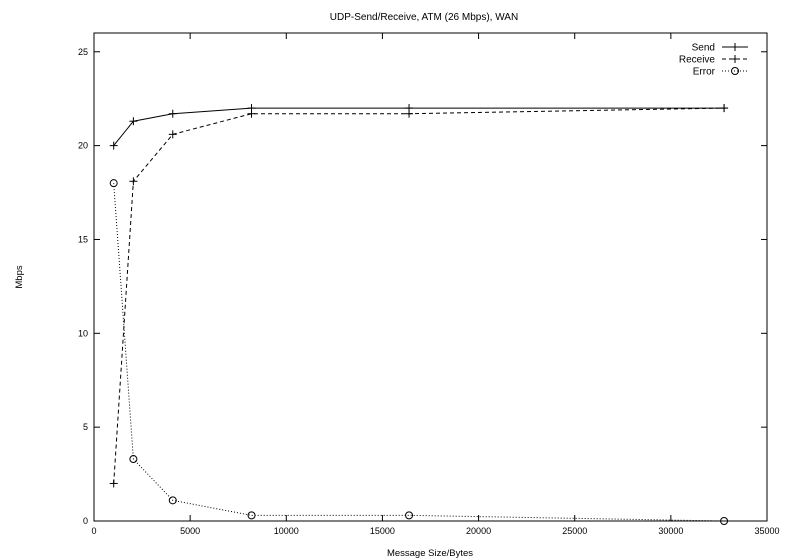  What do you see at coordinates (419, 126) in the screenshot?
I see `series-line-send` at bounding box center [419, 126].